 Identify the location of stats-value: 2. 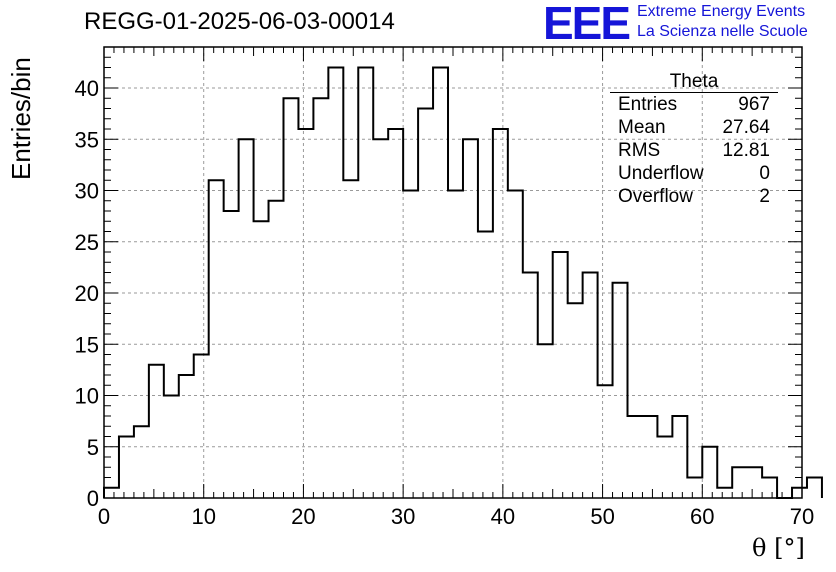
(764, 196).